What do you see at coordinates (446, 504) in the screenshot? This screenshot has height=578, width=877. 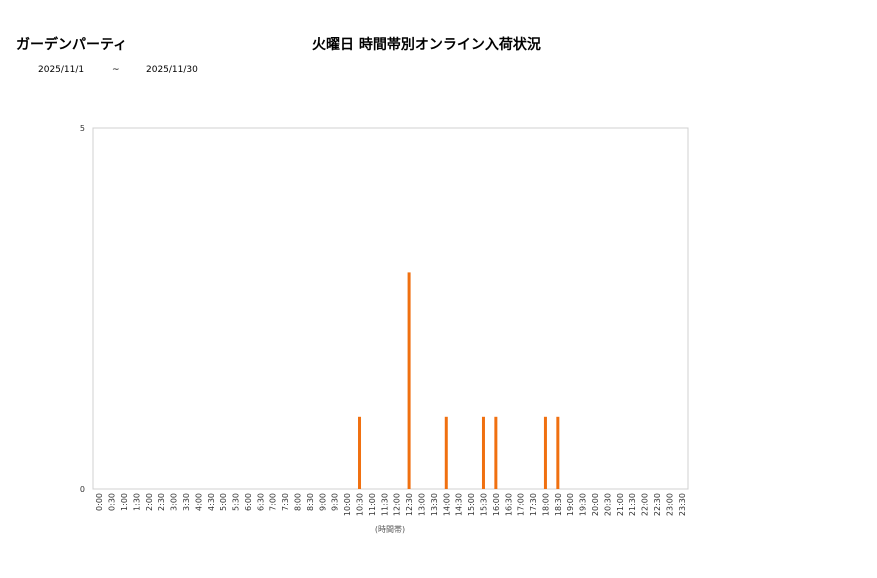 I see `x-tick-label: 14:00` at bounding box center [446, 504].